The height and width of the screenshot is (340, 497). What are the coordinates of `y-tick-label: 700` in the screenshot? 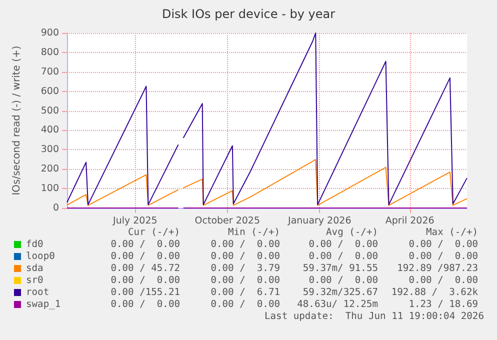 It's located at (49, 72).